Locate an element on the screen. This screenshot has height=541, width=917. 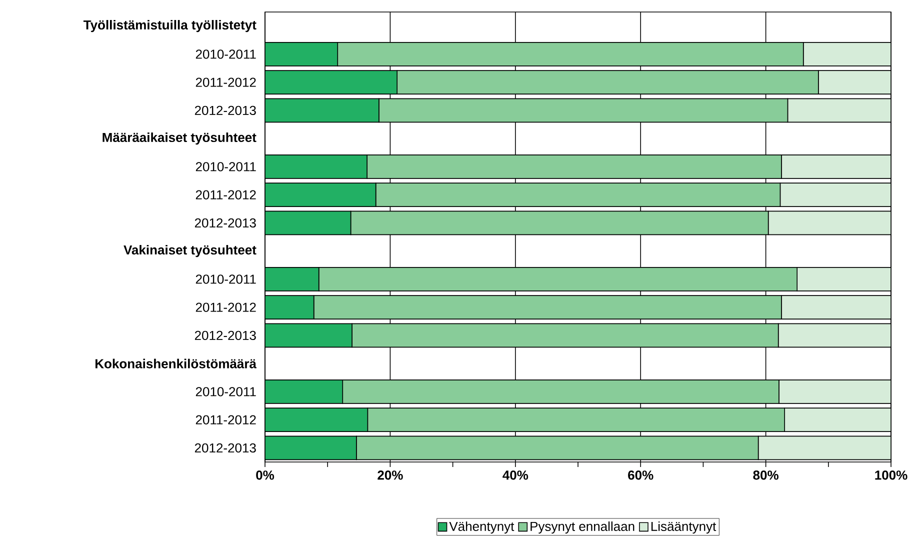
y-tick-label: Vakinaiset työsuhteet is located at coordinates (190, 251).